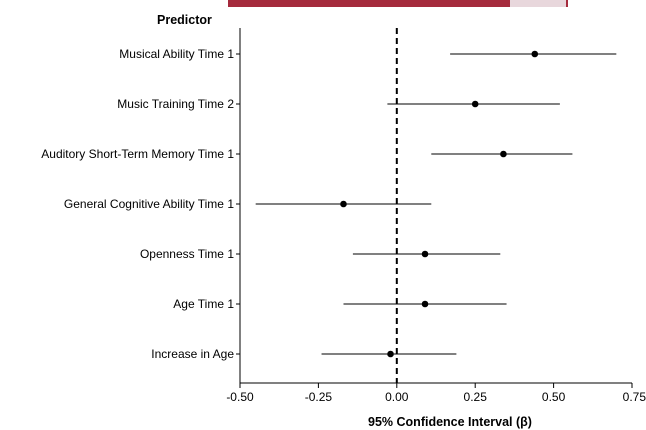 The width and height of the screenshot is (646, 430). I want to click on predictor-label: Age Time 1, so click(203, 304).